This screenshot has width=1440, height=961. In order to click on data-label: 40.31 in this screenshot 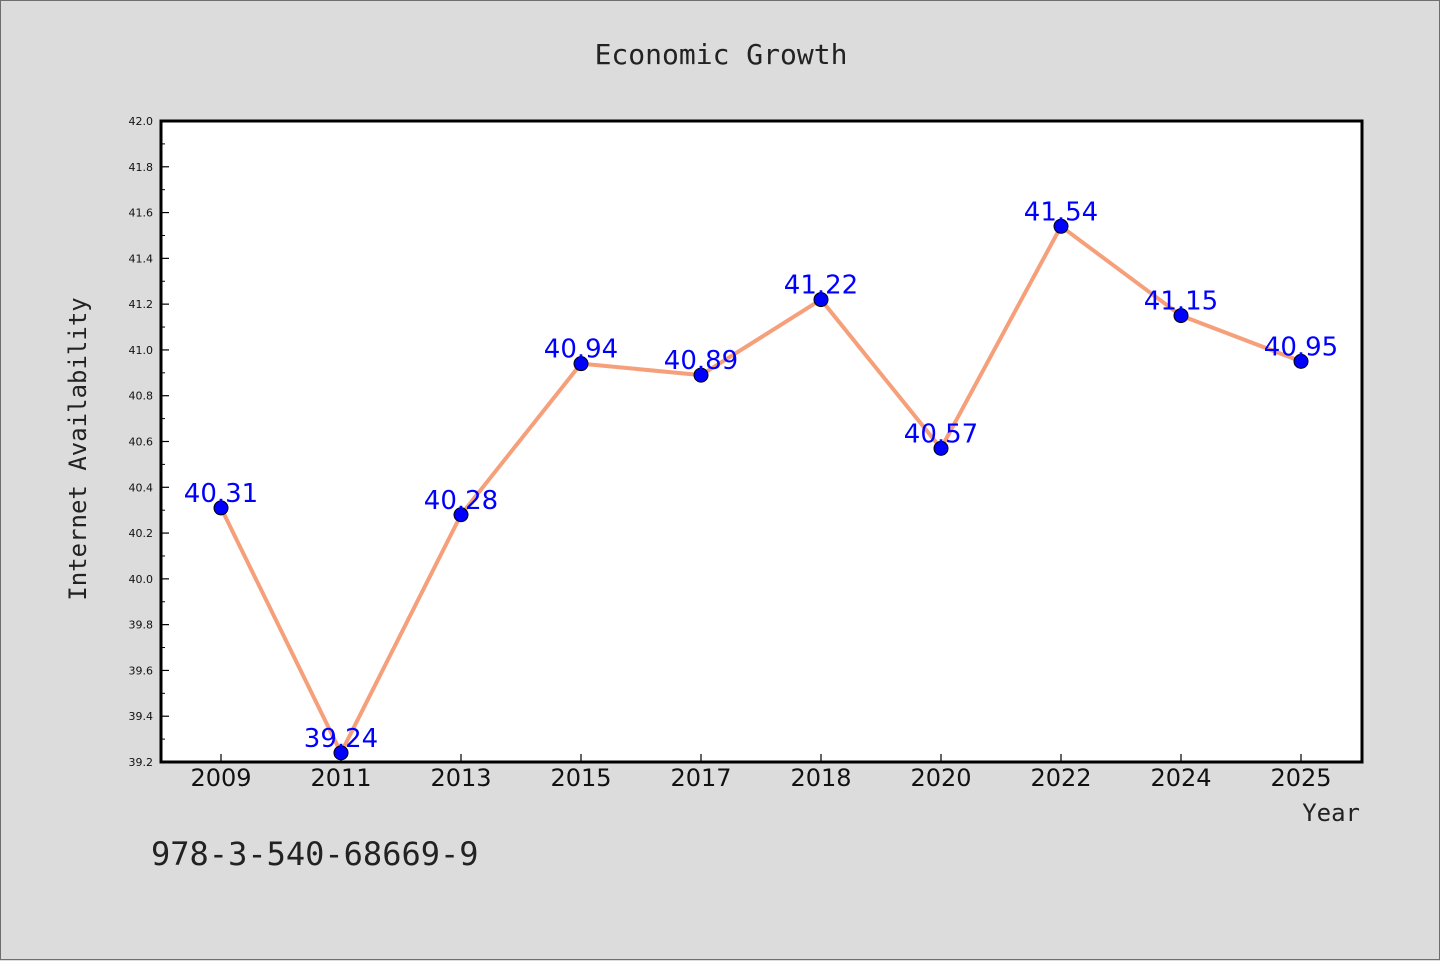, I will do `click(221, 494)`.